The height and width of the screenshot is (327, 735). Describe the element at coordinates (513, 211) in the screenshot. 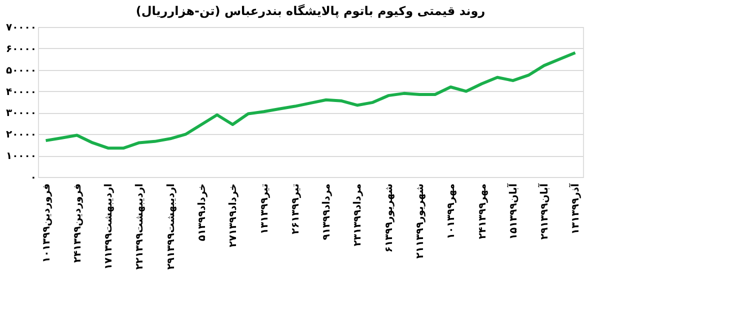

I see `x-tick-label: ۱۵آبان۱۳۹۹` at that location.